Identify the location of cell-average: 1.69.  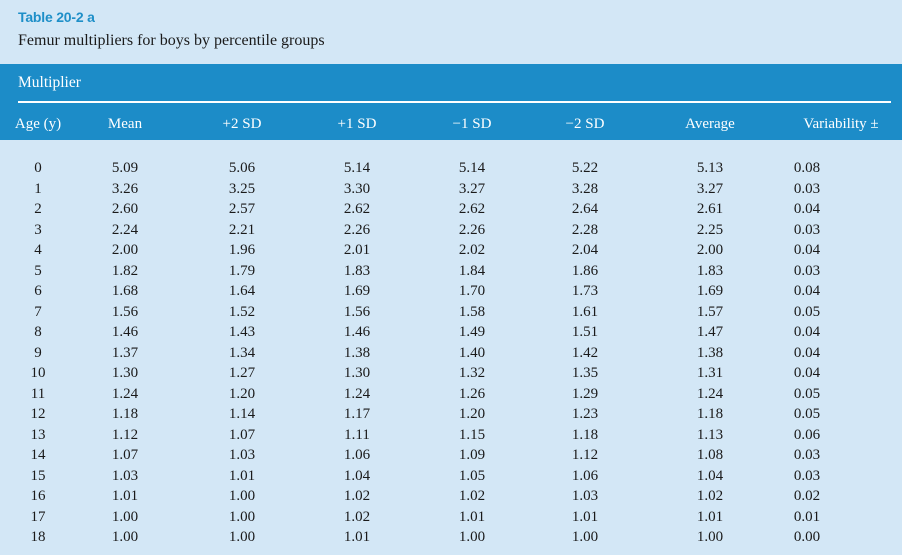
(710, 291).